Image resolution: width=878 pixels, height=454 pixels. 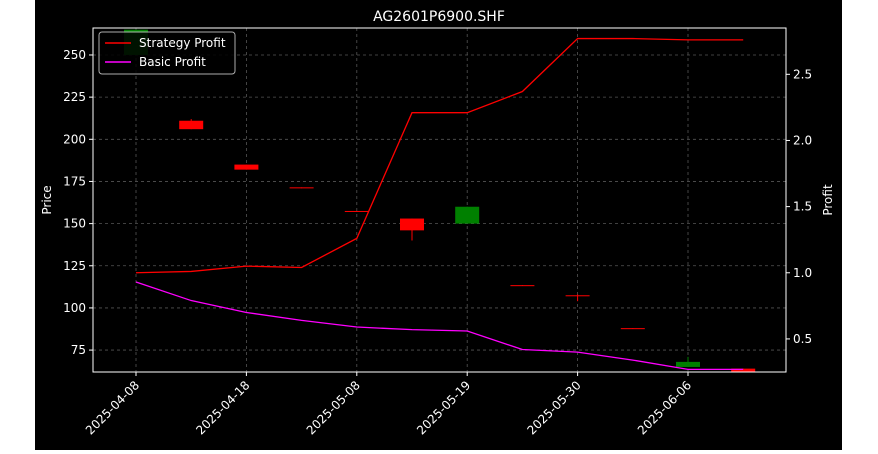 I want to click on y-axis-right-label: Profit, so click(x=828, y=200).